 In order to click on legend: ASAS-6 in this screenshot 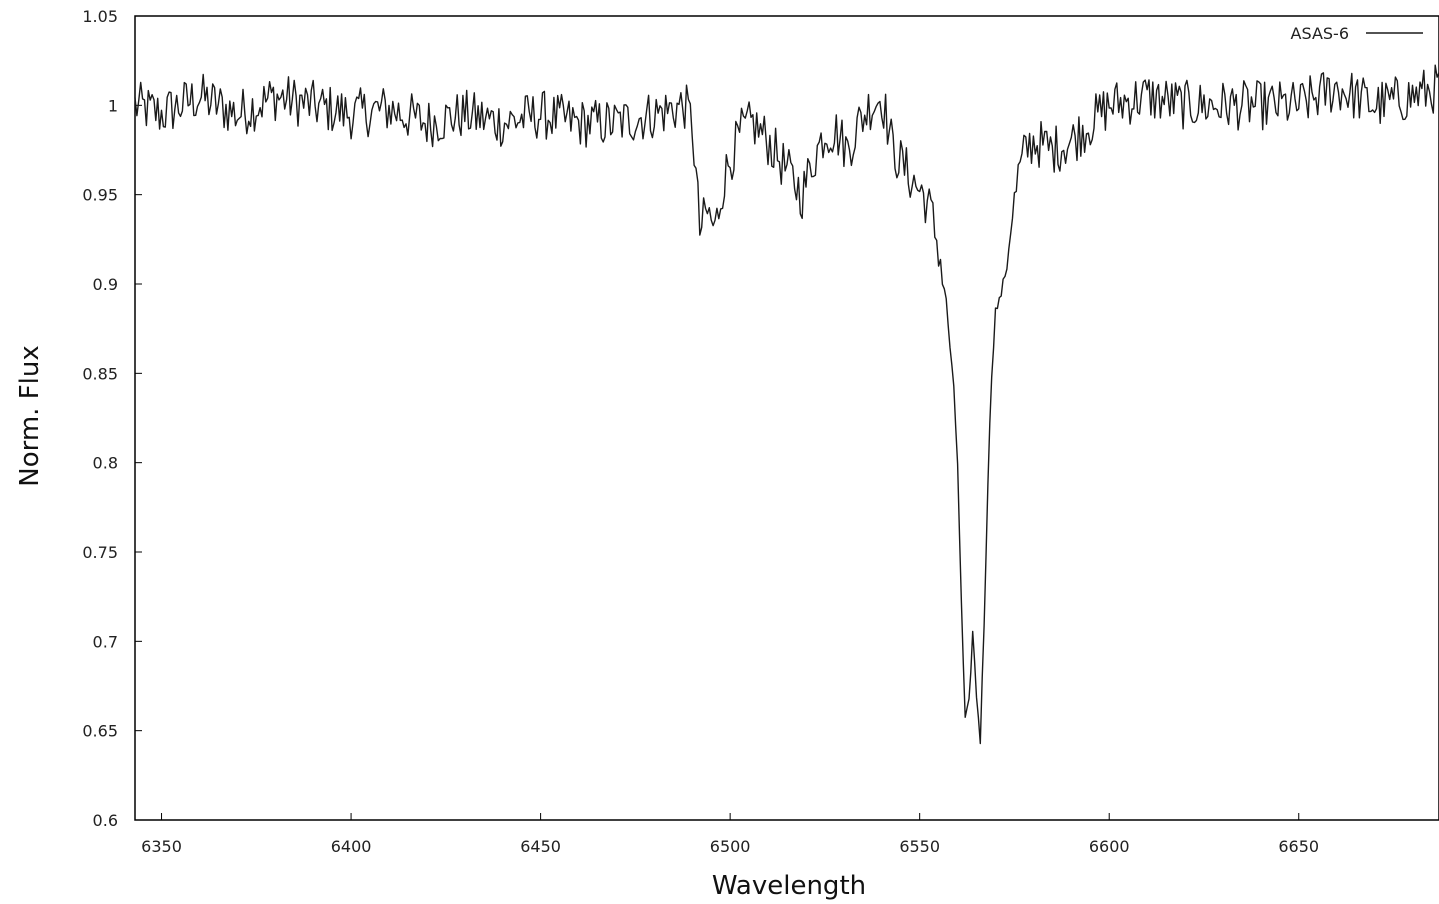, I will do `click(1357, 33)`.